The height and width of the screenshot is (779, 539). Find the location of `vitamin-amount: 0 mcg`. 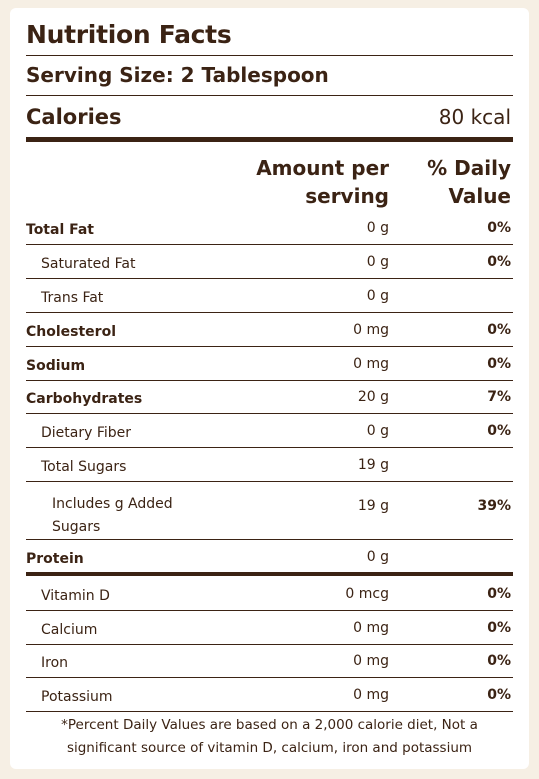

vitamin-amount: 0 mcg is located at coordinates (367, 594).